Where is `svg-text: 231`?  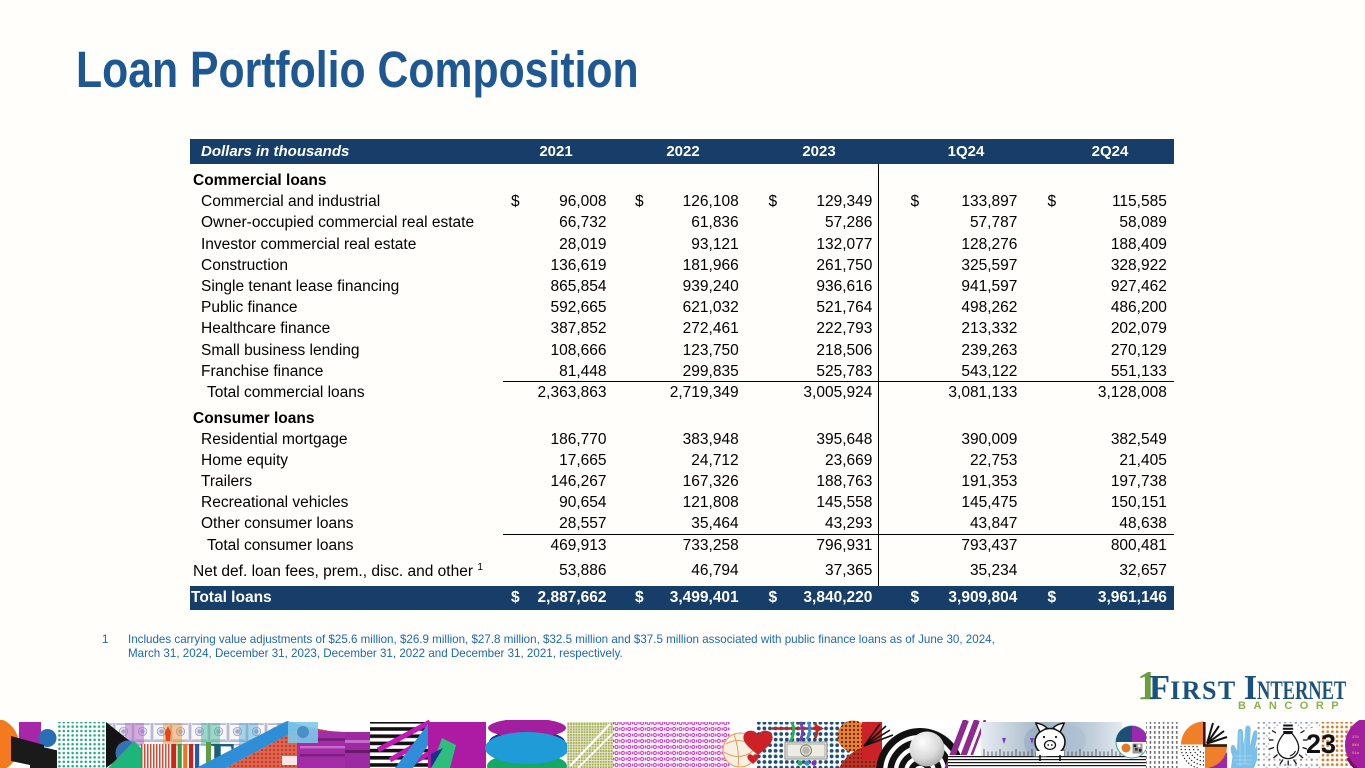
svg-text: 231 is located at coordinates (1356, 738).